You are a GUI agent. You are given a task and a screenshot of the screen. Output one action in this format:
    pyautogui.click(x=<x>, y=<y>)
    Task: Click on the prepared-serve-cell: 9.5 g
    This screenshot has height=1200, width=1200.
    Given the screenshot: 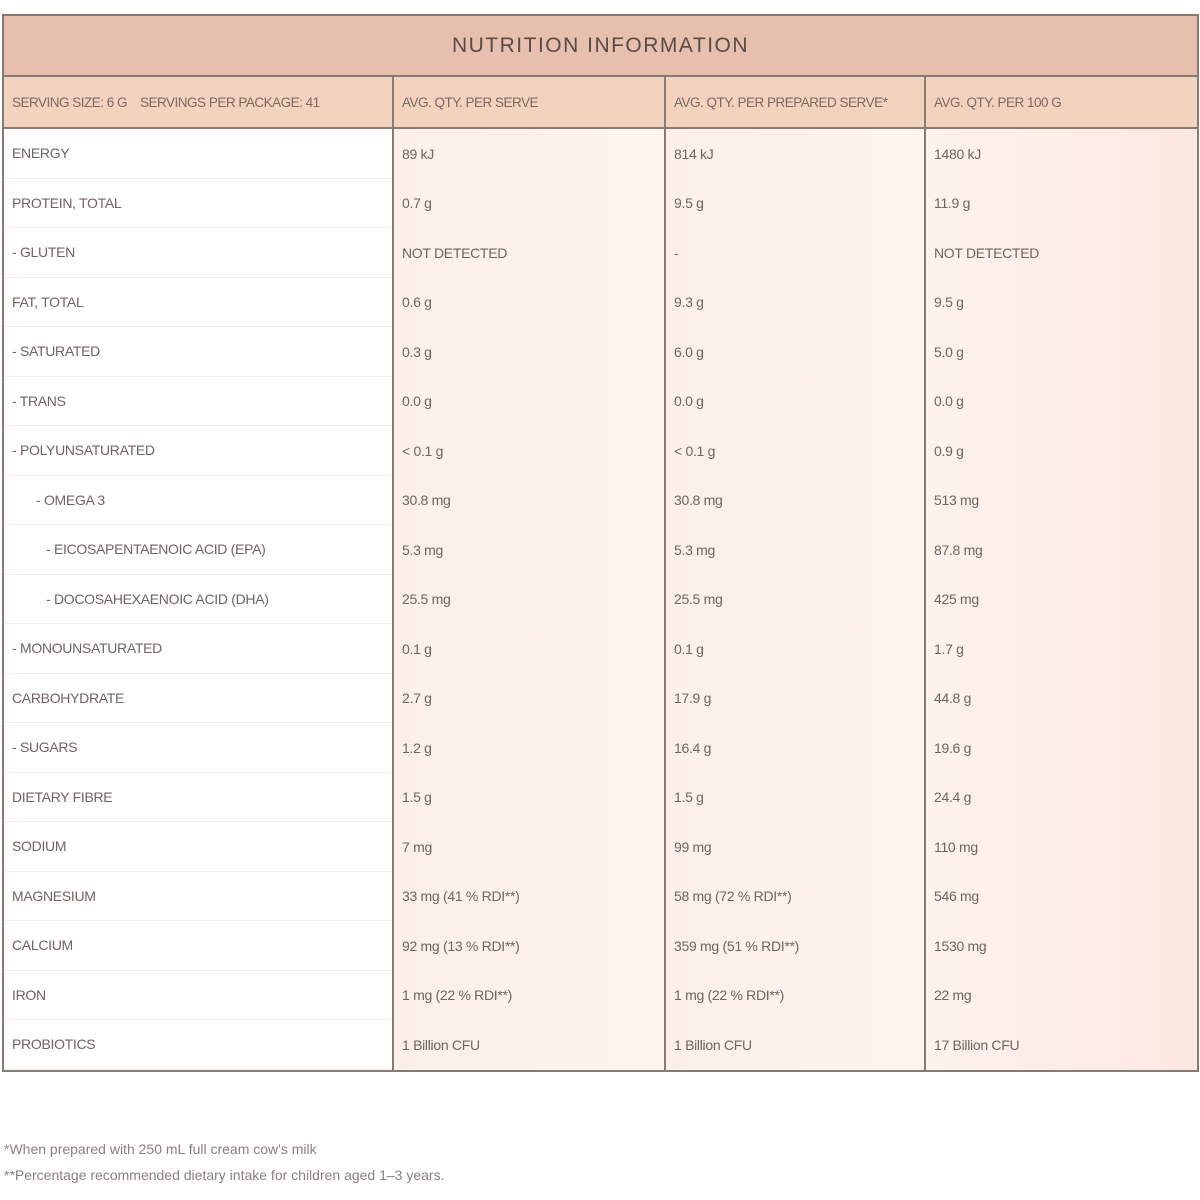 What is the action you would take?
    pyautogui.click(x=794, y=203)
    